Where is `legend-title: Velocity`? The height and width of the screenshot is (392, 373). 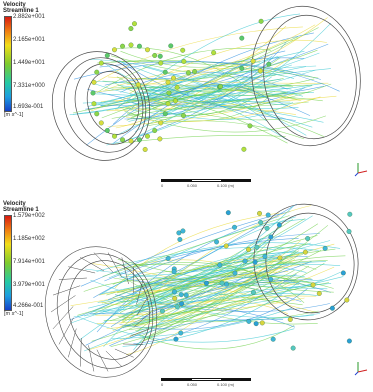
legend-title: Velocity is located at coordinates (14, 204).